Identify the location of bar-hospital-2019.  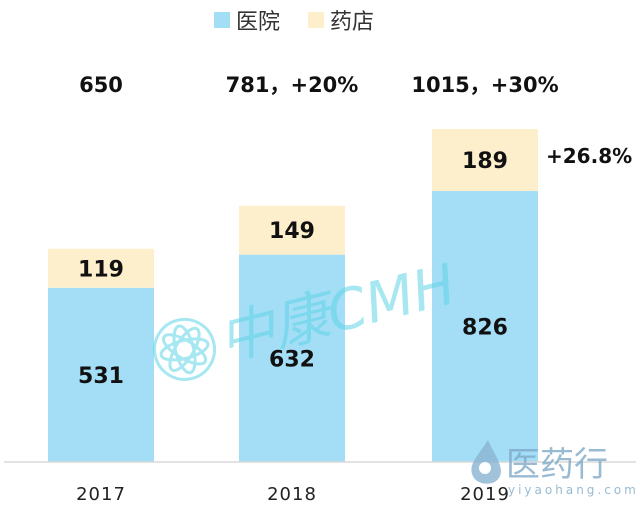
(485, 326).